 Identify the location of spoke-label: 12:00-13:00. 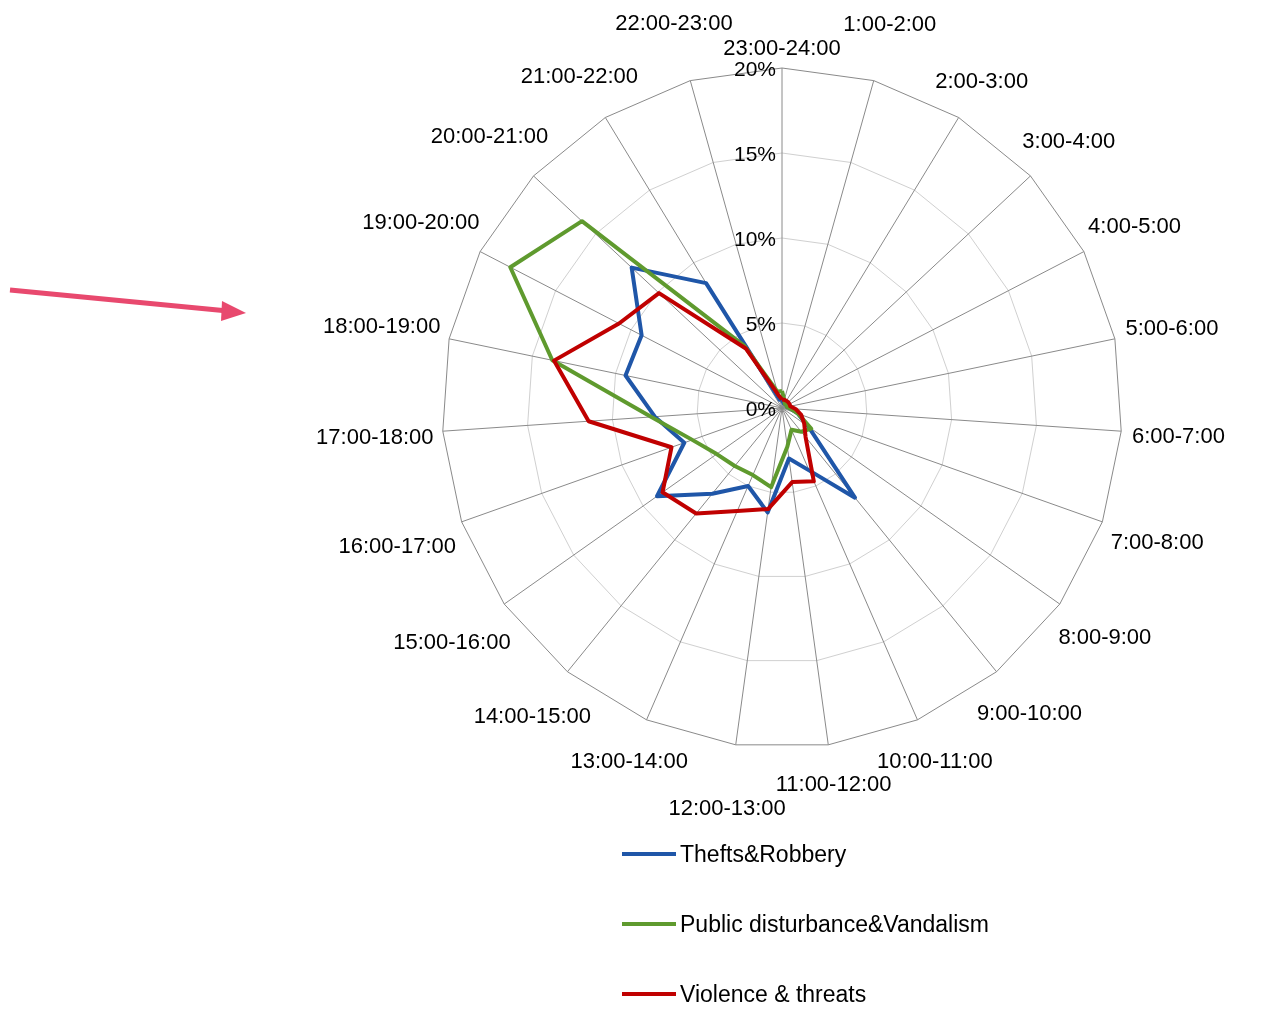
(727, 808).